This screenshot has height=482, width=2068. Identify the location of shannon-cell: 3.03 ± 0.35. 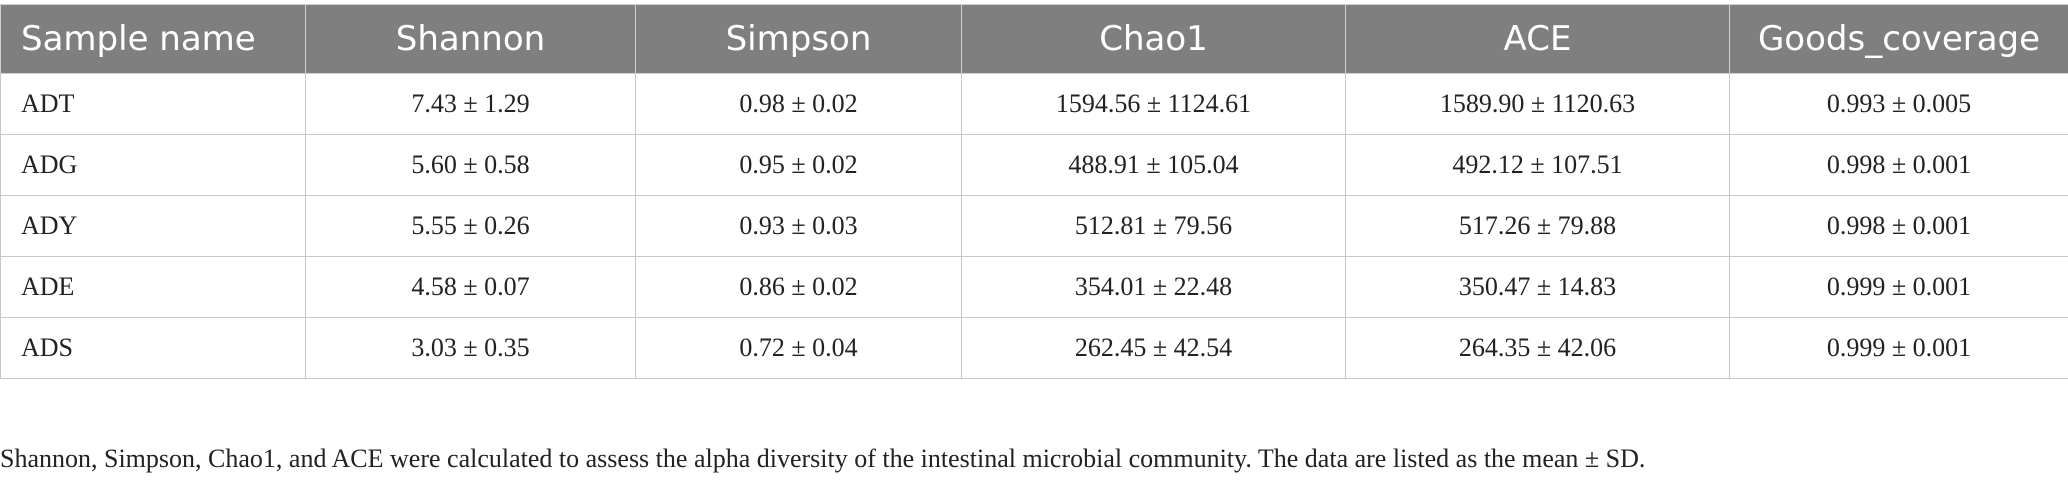
(470, 348).